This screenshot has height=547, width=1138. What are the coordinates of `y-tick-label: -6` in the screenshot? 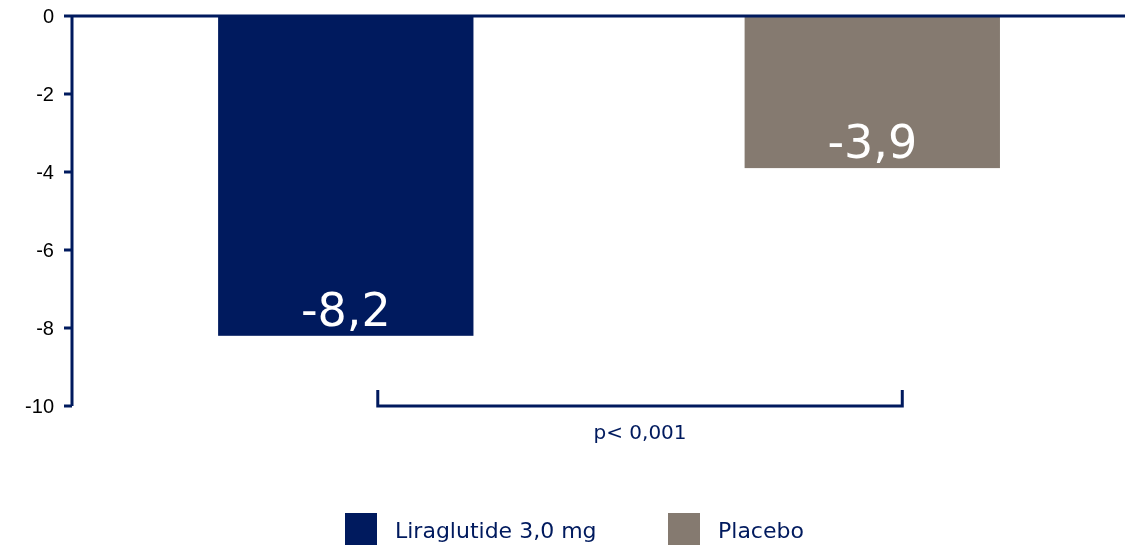 It's located at (45, 250).